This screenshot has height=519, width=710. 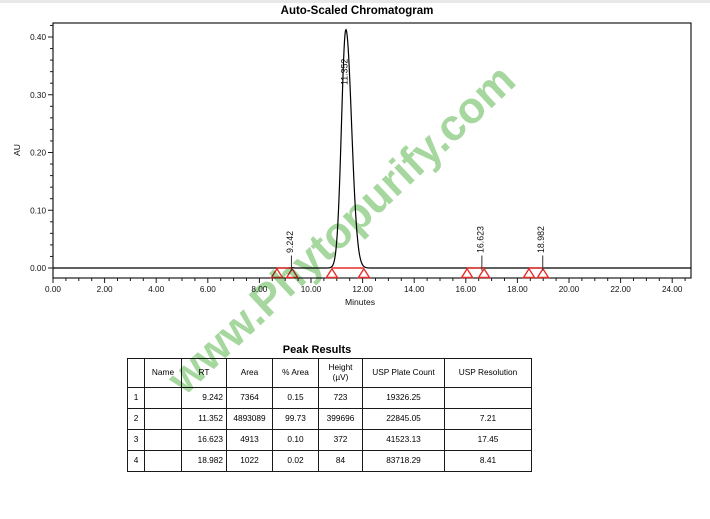 I want to click on x-tick-label: 12.00, so click(x=362, y=289).